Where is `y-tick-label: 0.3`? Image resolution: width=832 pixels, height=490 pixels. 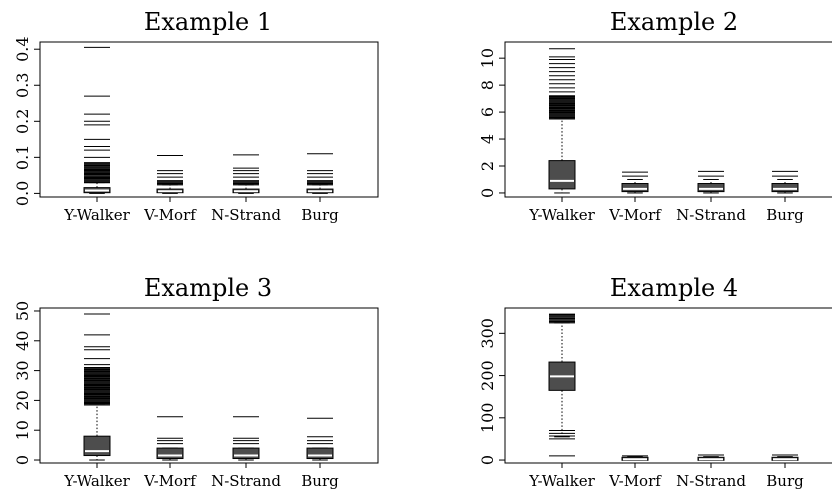 y-tick-label: 0.3 is located at coordinates (22, 85).